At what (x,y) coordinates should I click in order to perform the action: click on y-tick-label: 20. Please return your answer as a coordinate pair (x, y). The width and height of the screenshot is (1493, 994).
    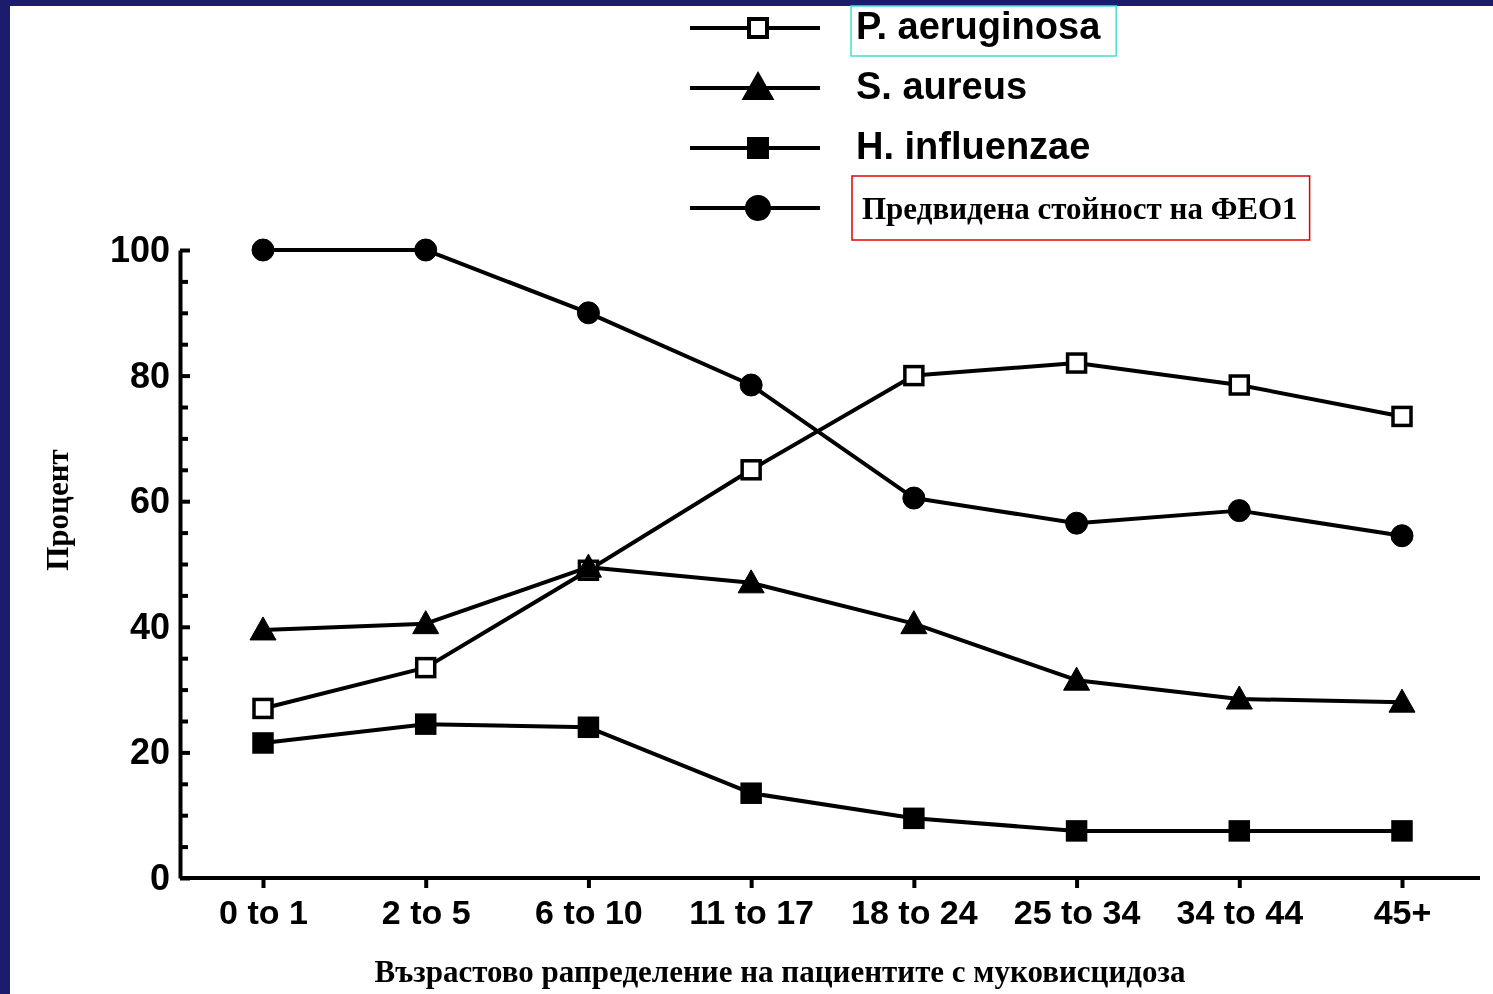
    Looking at the image, I should click on (149, 752).